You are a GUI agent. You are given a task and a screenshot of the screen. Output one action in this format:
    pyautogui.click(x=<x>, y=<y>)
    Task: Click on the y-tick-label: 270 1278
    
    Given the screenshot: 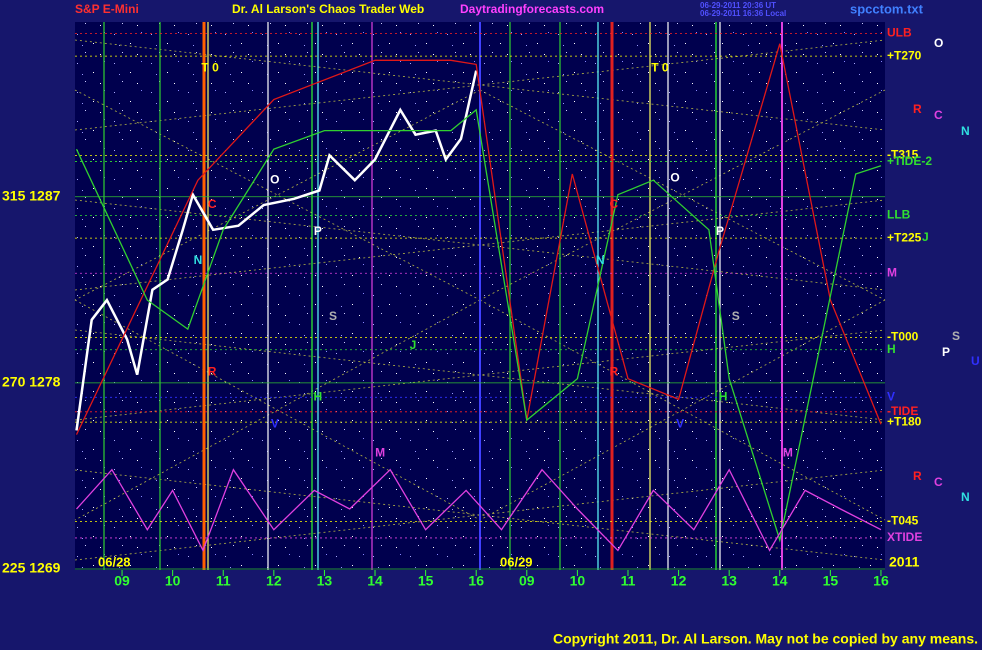 What is the action you would take?
    pyautogui.click(x=31, y=382)
    